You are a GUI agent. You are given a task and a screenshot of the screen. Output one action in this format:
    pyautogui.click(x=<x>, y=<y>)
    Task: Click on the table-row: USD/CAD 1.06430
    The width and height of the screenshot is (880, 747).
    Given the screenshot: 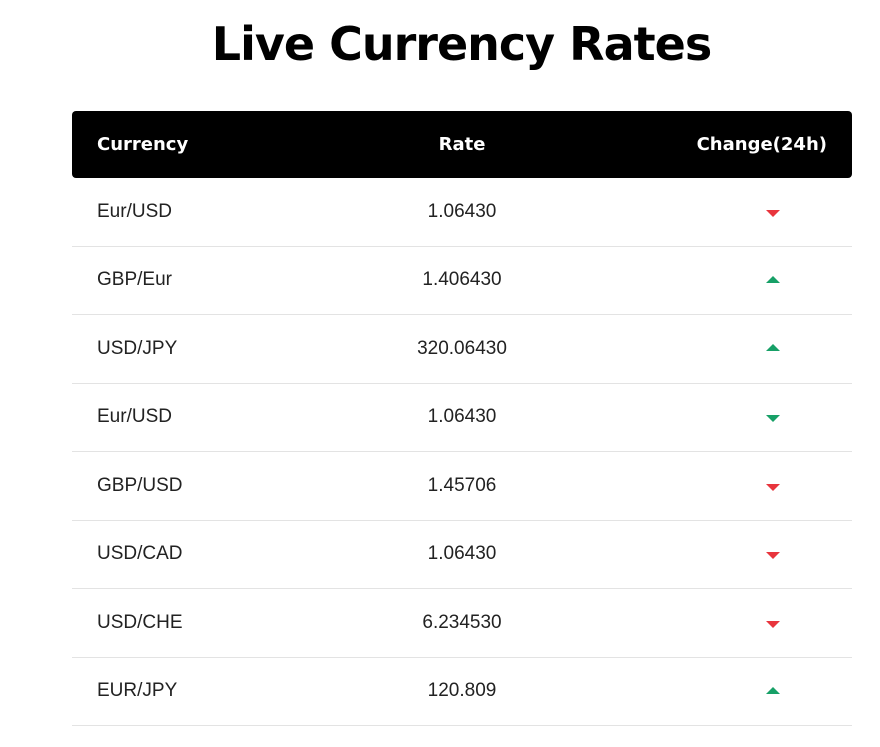 What is the action you would take?
    pyautogui.click(x=462, y=555)
    